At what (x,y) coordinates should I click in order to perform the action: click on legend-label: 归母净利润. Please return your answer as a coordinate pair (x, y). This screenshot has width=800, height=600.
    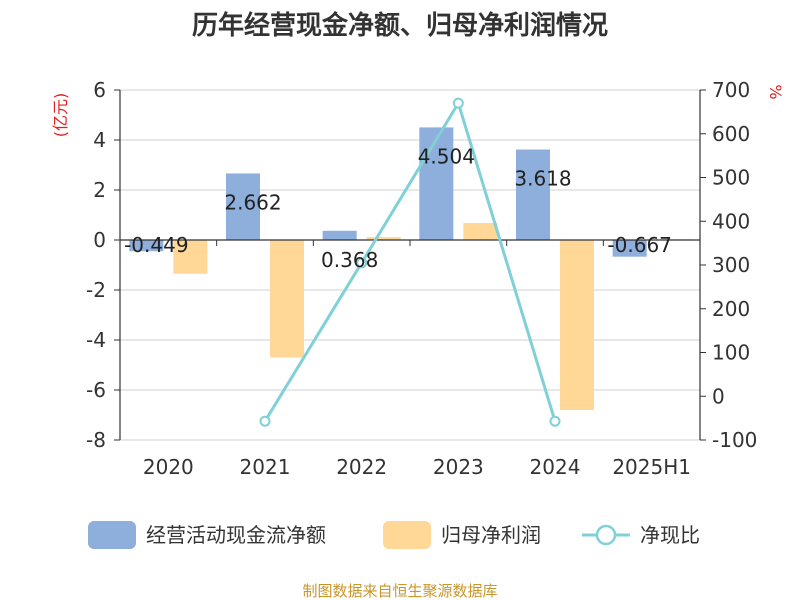
    Looking at the image, I should click on (491, 535).